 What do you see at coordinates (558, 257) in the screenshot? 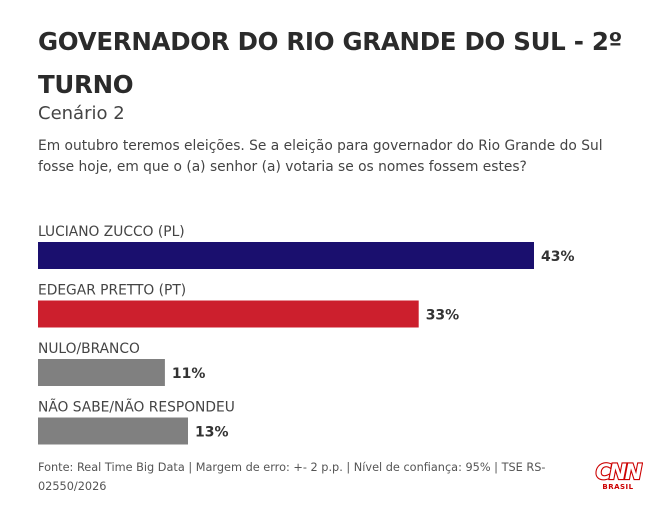
I see `value-label: 43%` at bounding box center [558, 257].